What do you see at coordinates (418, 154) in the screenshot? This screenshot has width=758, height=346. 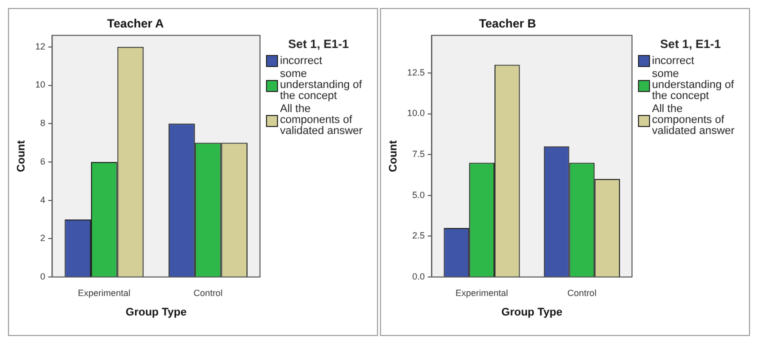 I see `y-tick-label: 7.5` at bounding box center [418, 154].